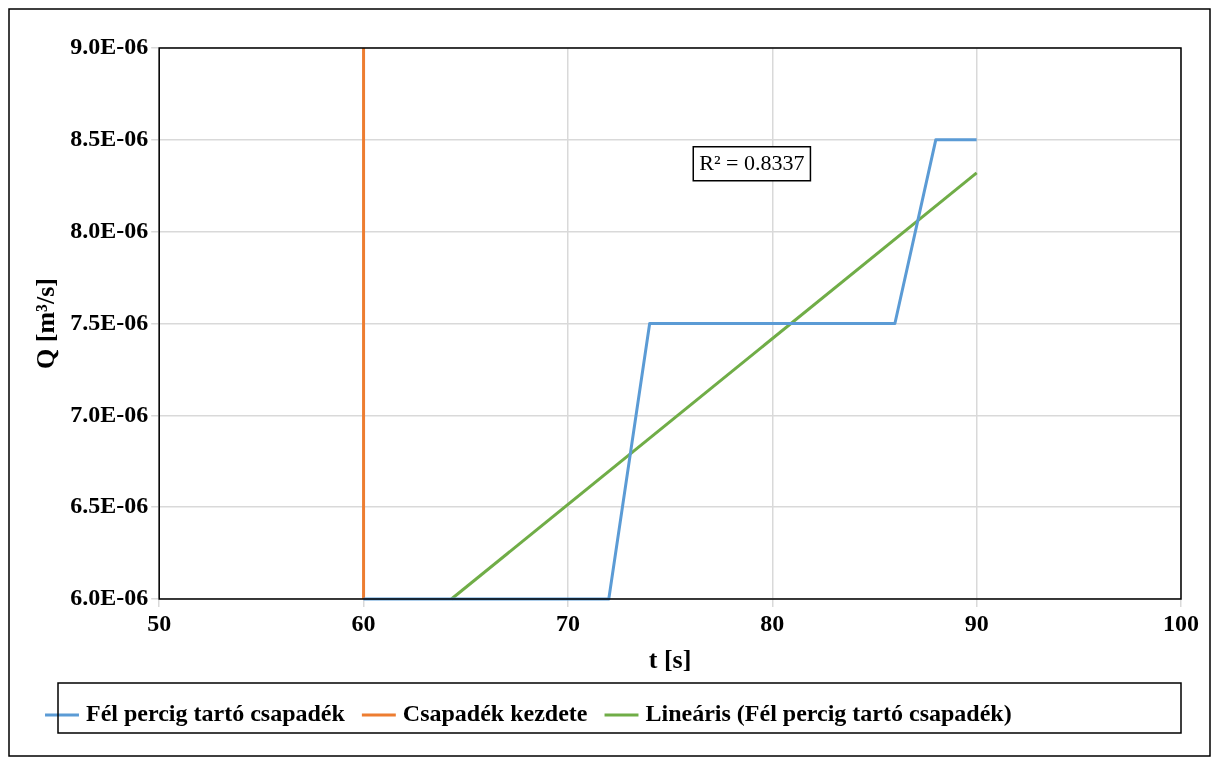  What do you see at coordinates (363, 622) in the screenshot?
I see `x-tick-label: 60` at bounding box center [363, 622].